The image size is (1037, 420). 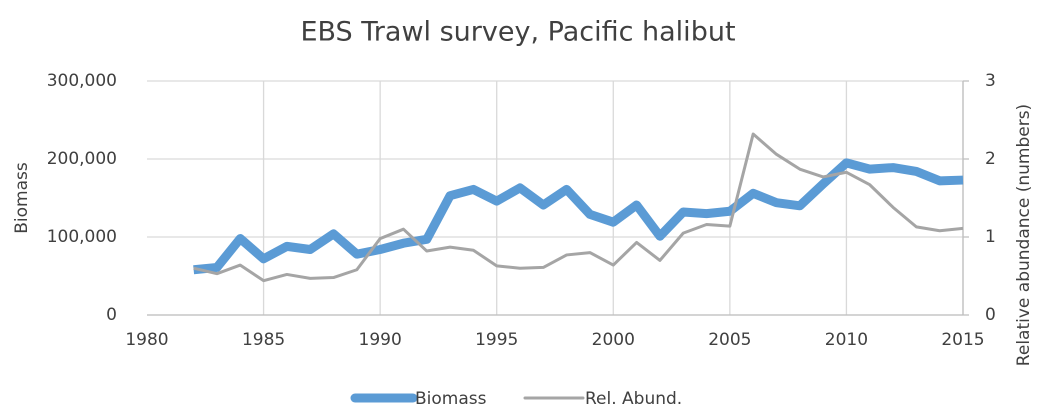 I want to click on y-tick-label: 200,000, so click(x=82, y=159).